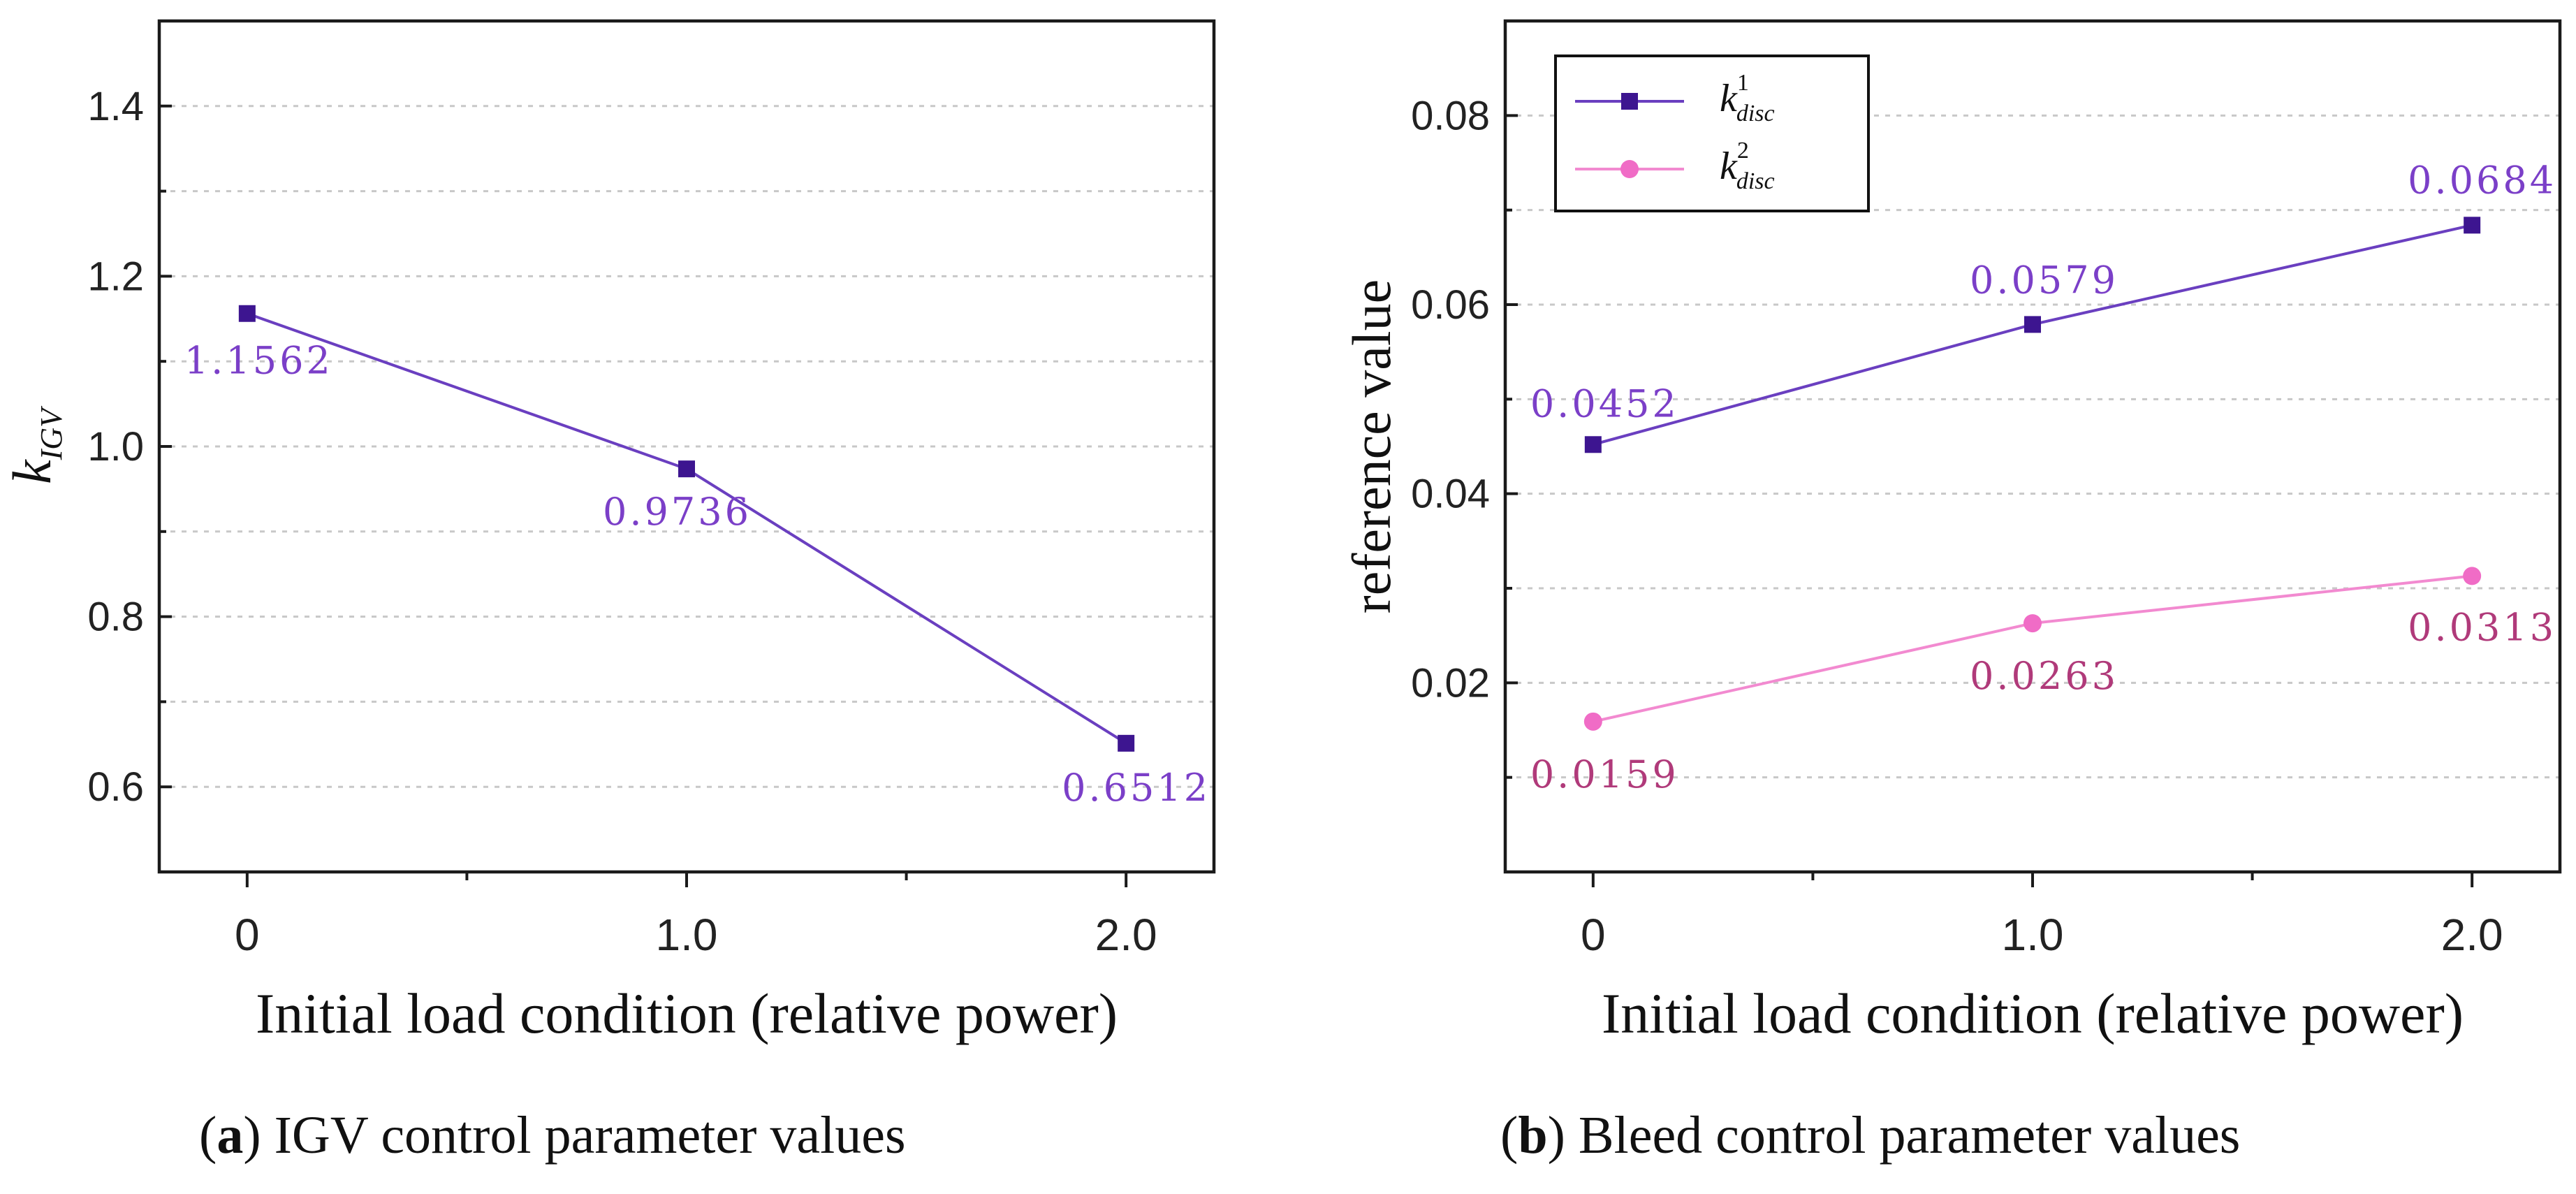 This screenshot has height=1194, width=2576. Describe the element at coordinates (1604, 403) in the screenshot. I see `data-label: 0.0452` at that location.